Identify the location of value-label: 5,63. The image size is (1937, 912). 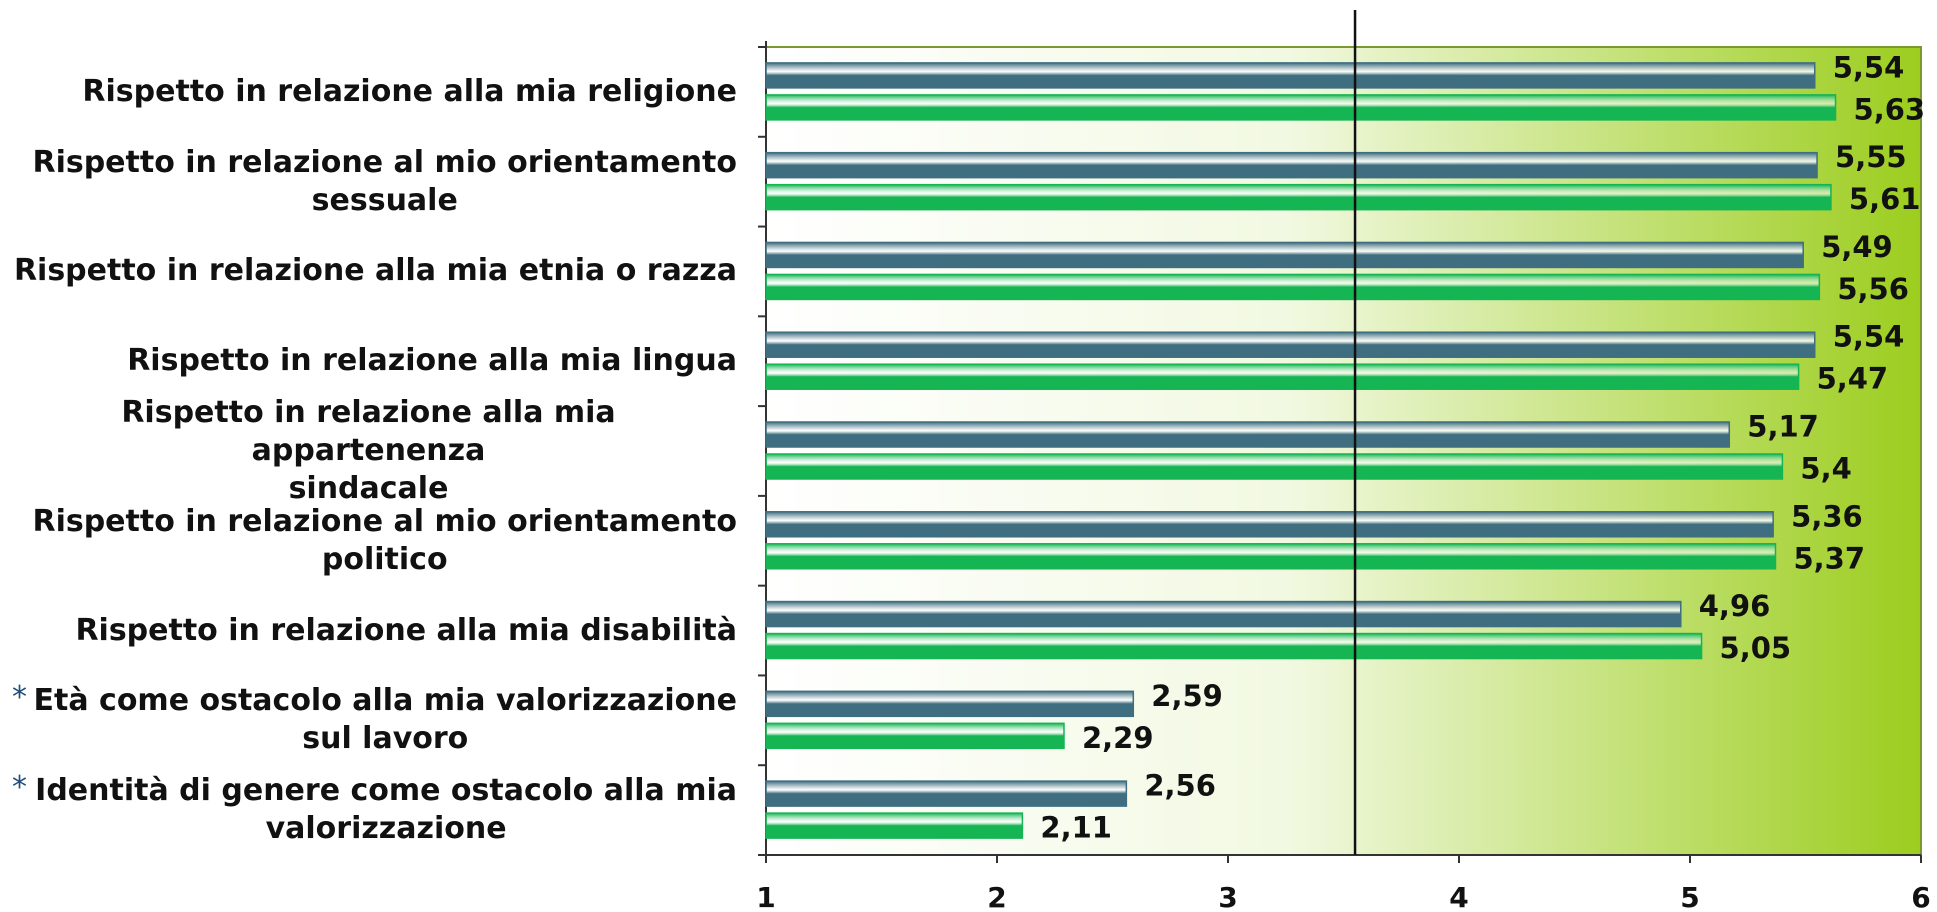
(1890, 109).